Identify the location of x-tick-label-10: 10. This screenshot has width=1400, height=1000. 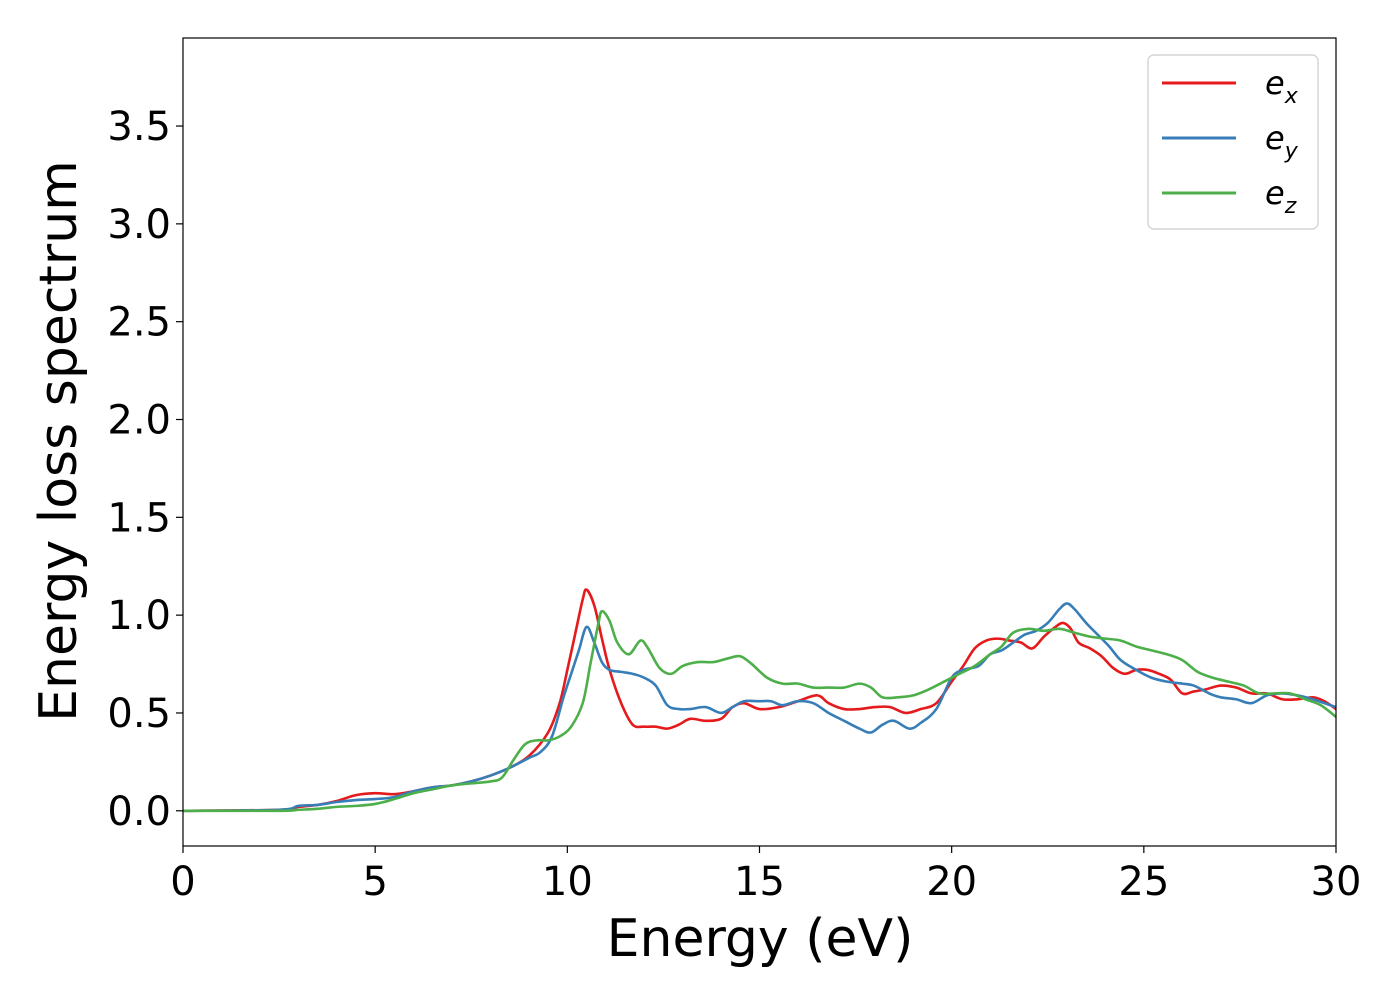
(567, 882).